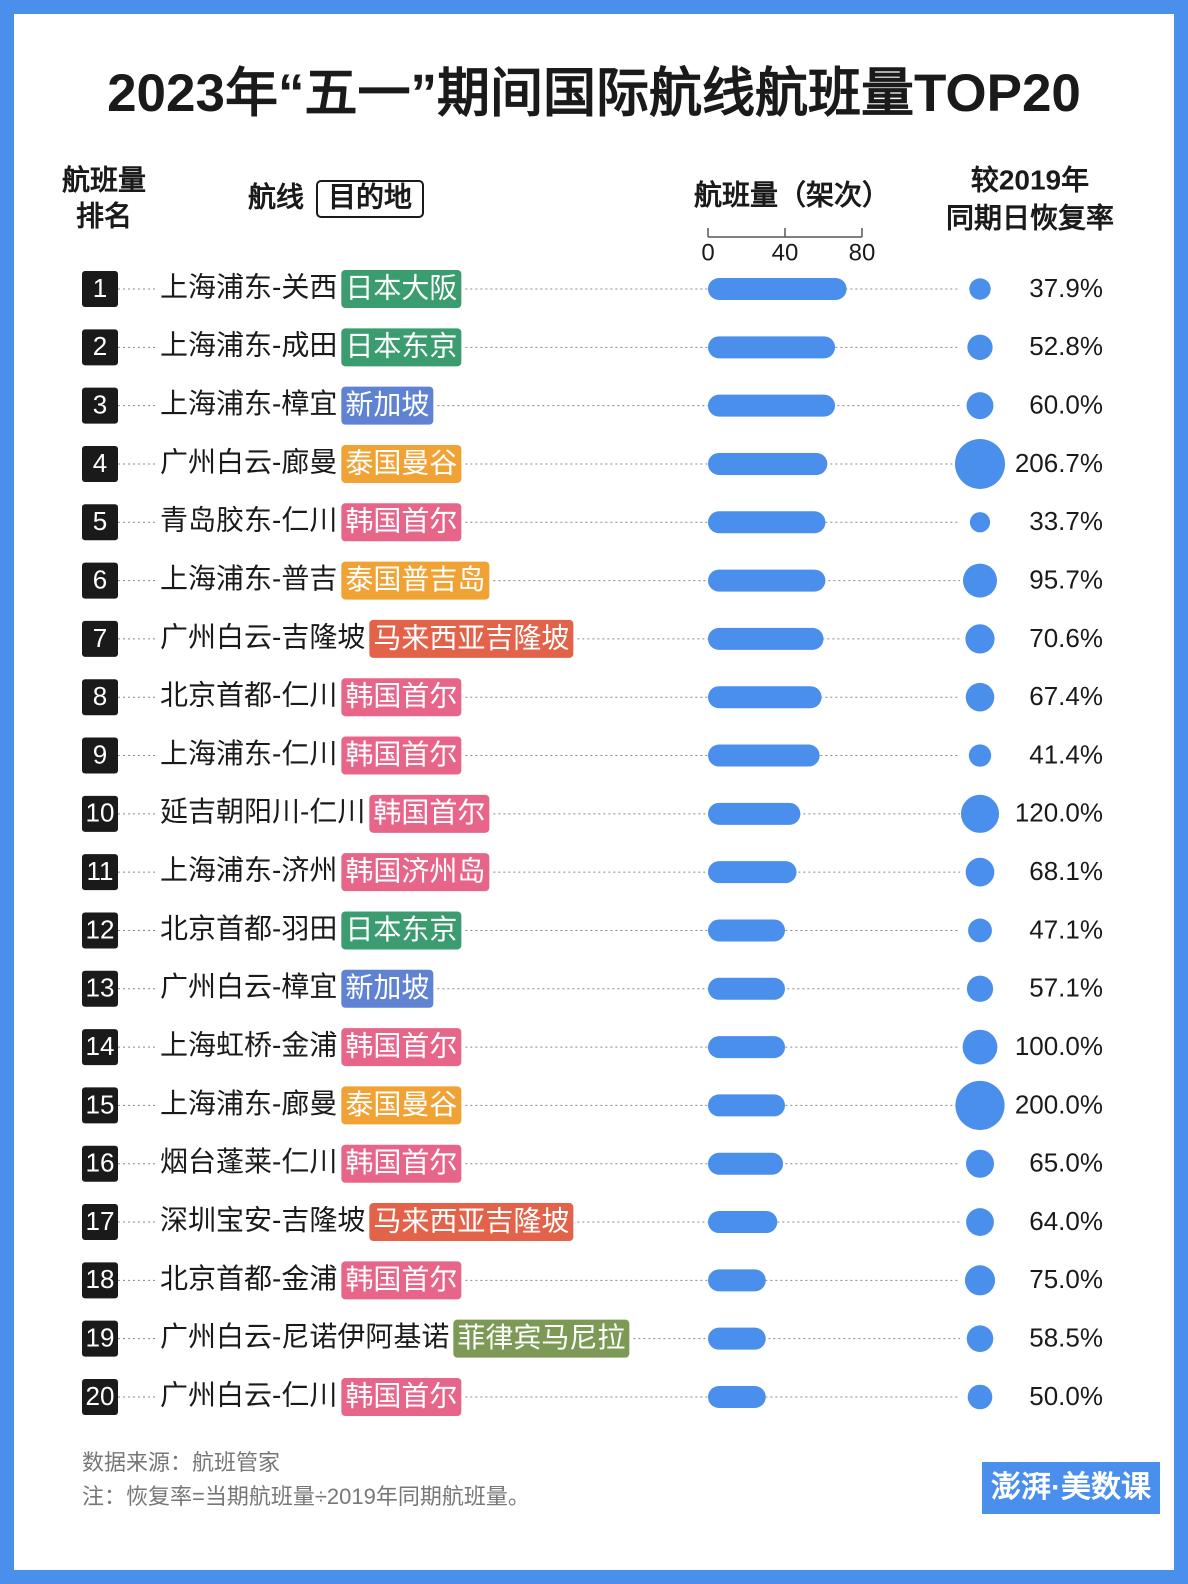 This screenshot has height=1584, width=1188. Describe the element at coordinates (1066, 638) in the screenshot. I see `rate-label: 70.6%` at that location.